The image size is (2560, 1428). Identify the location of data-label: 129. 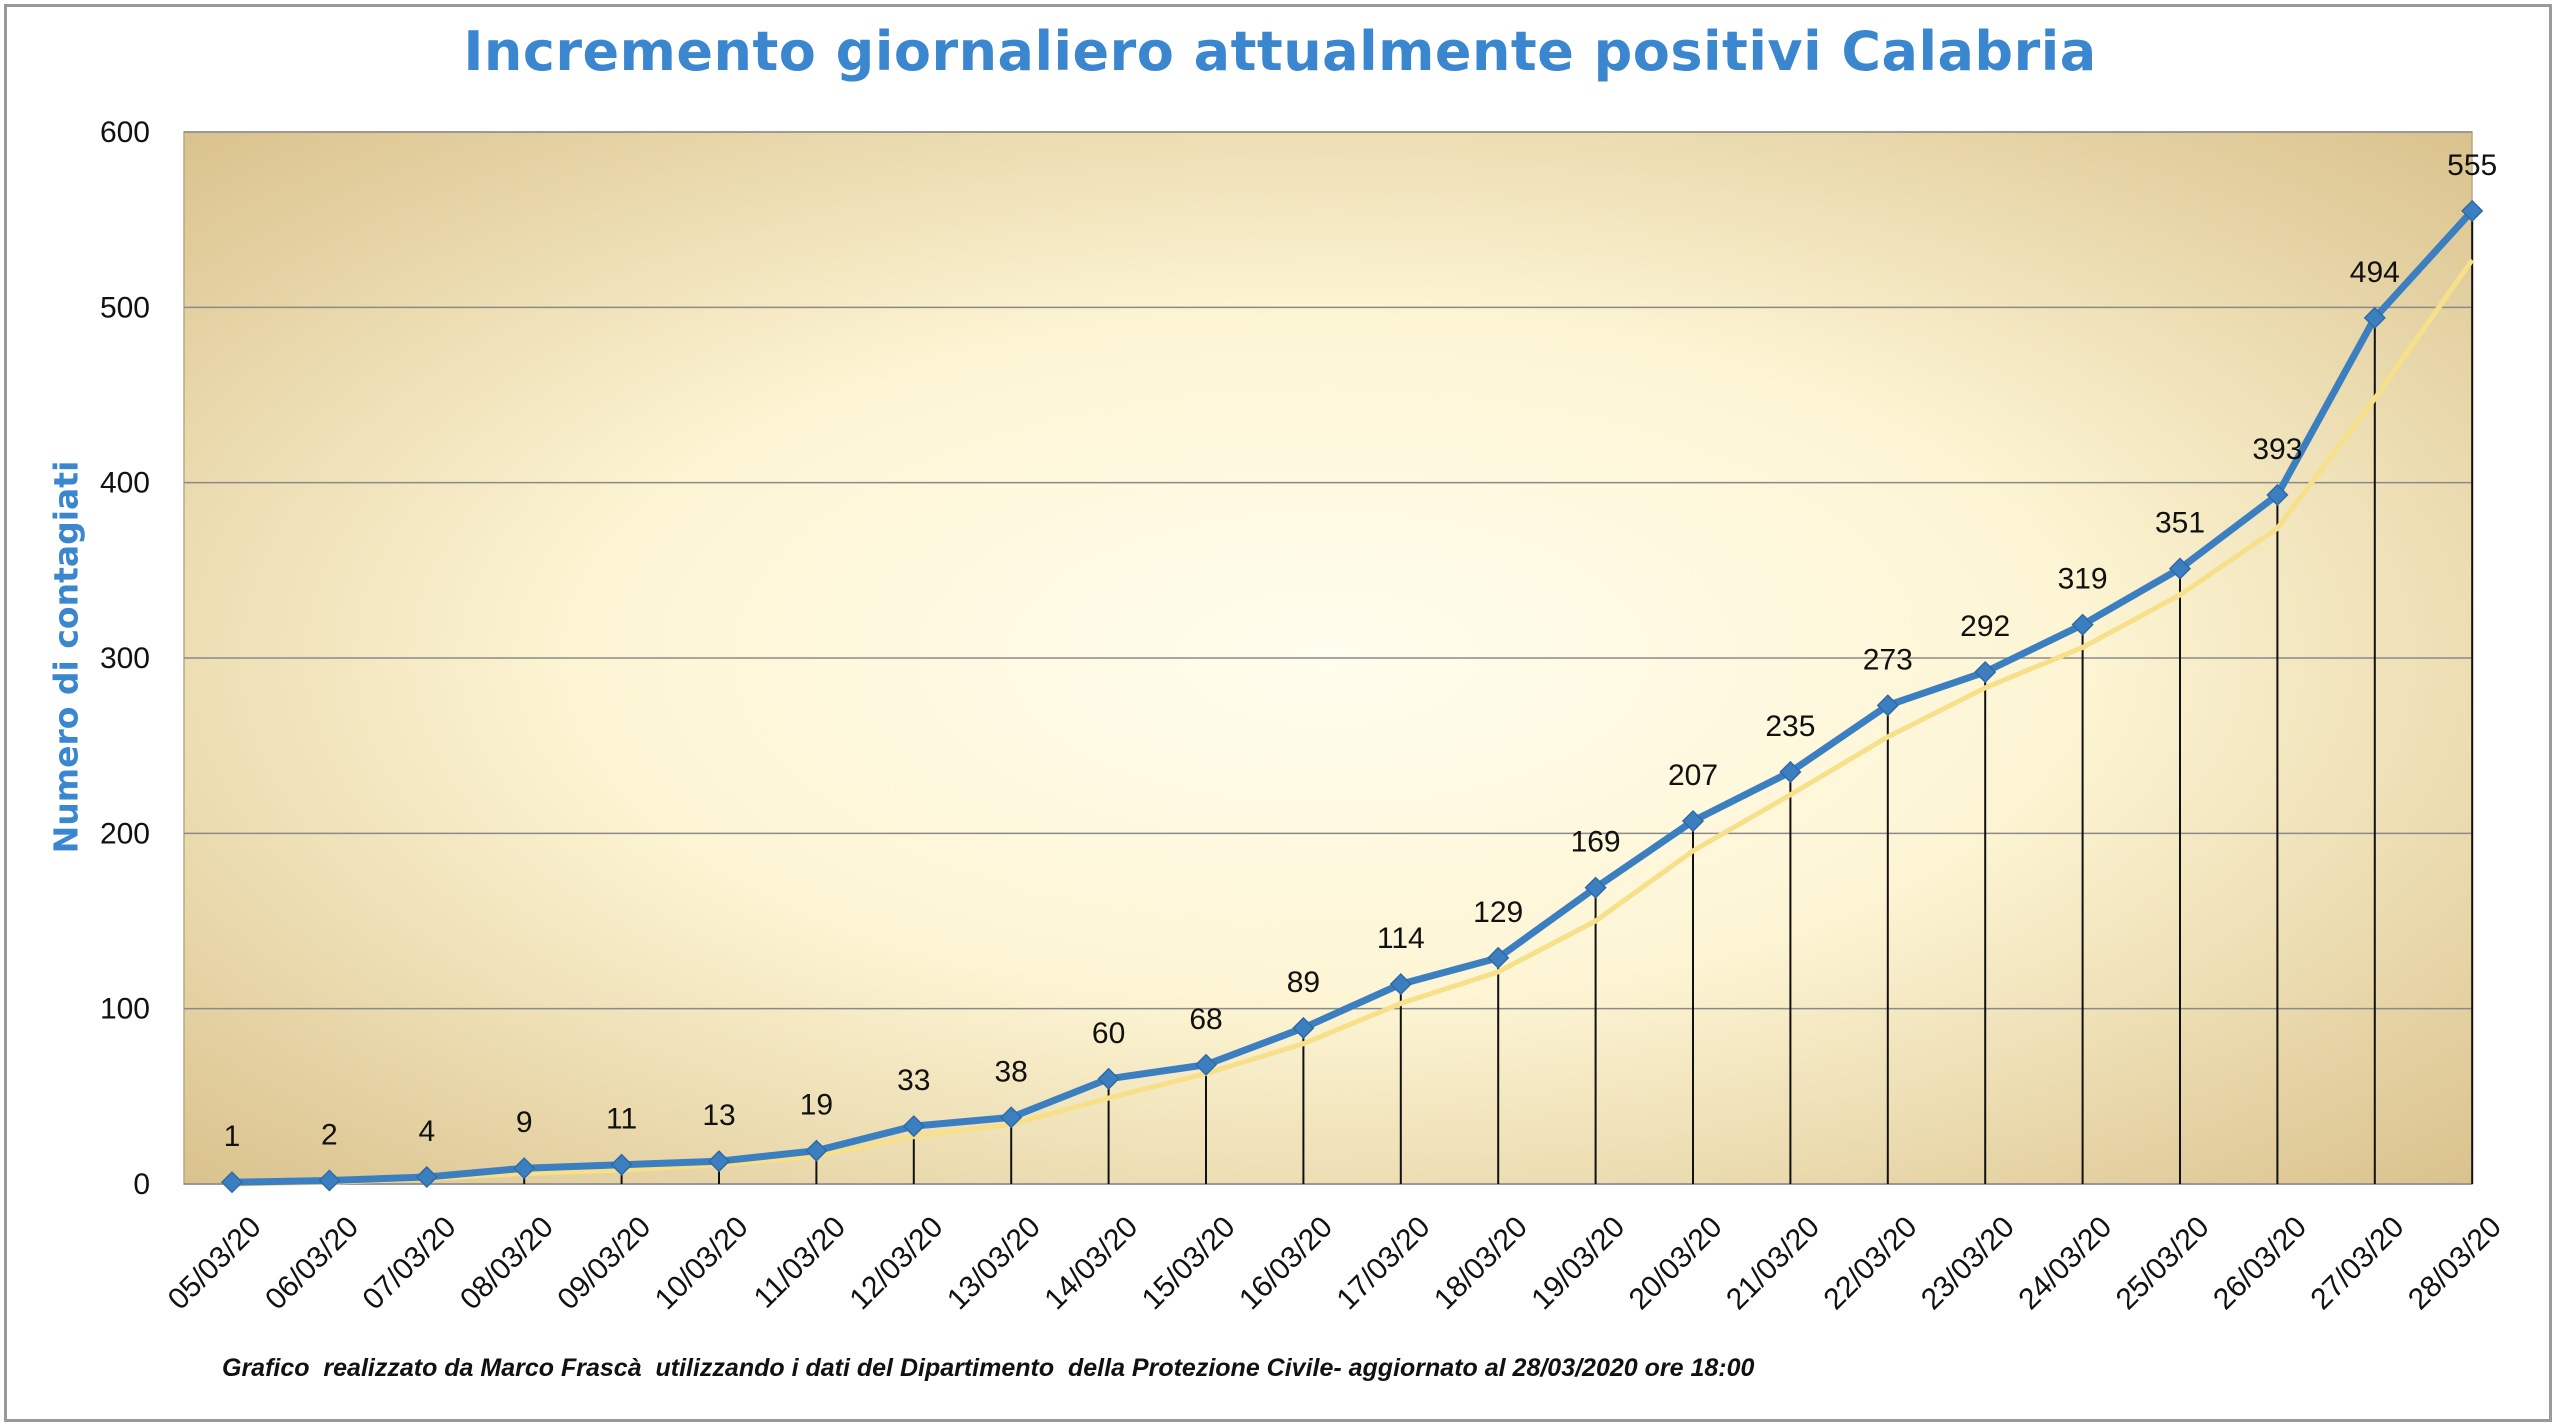
(1498, 912).